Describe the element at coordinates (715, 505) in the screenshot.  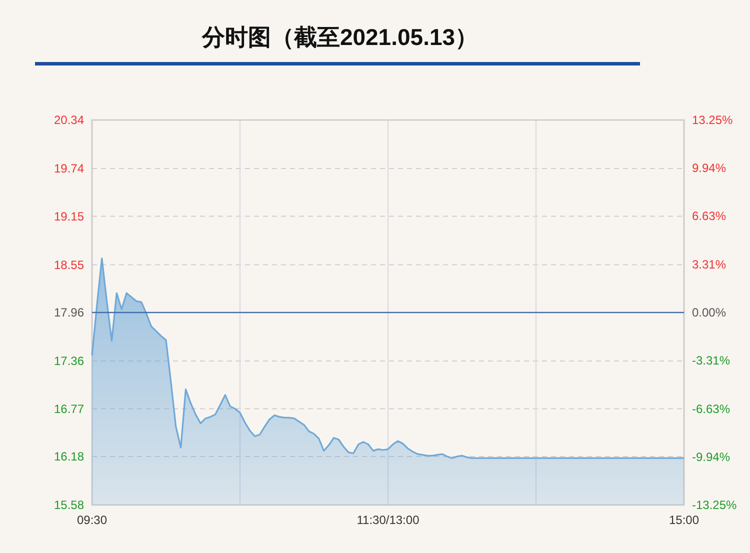
I see `y2-tick-label: -13.25%` at that location.